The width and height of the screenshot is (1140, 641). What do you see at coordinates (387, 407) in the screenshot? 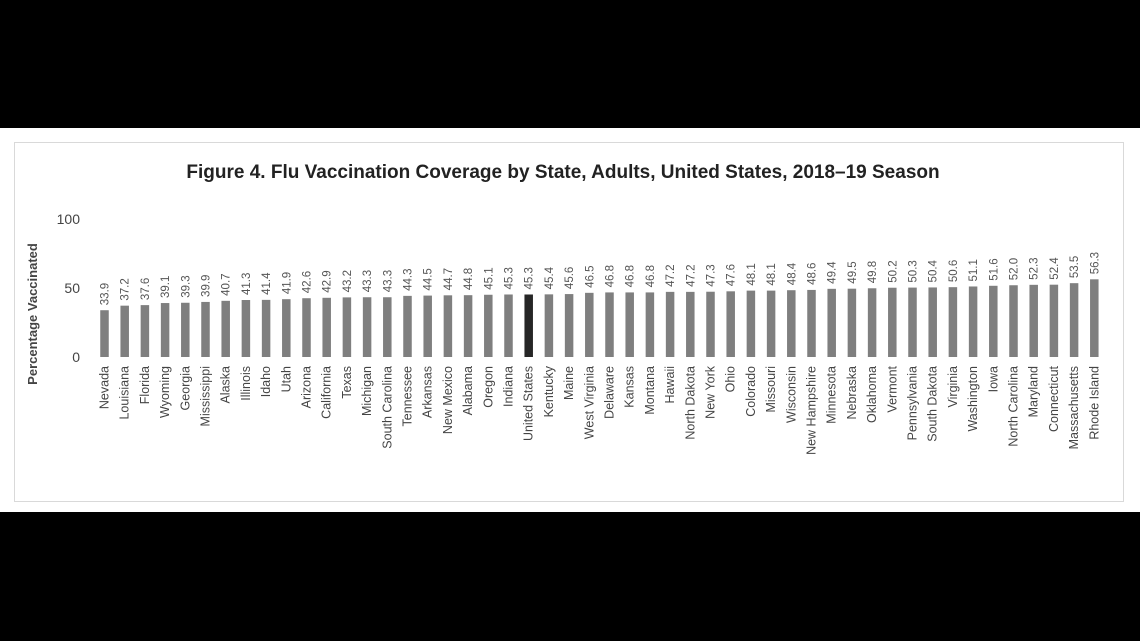
I see `x-tick-label: South Carolina` at bounding box center [387, 407].